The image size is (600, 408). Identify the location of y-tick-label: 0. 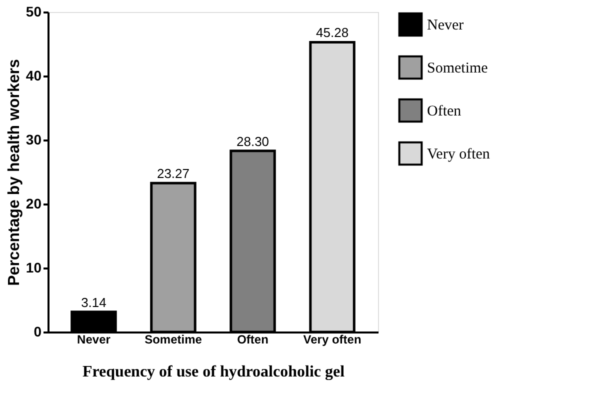
(38, 332).